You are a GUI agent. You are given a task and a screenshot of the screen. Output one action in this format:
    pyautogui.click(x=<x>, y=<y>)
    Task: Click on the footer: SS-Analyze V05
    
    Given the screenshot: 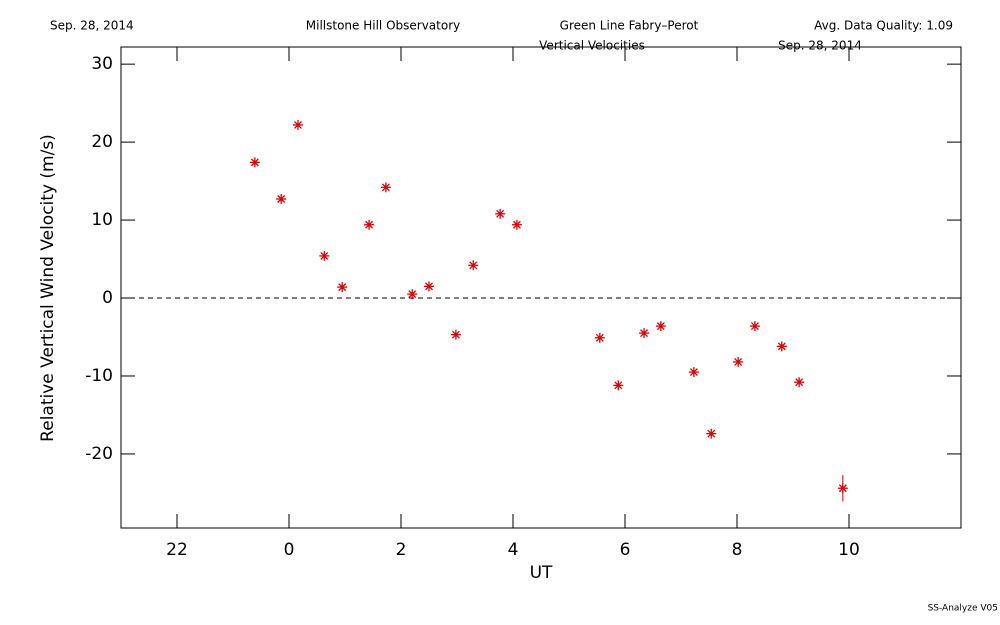 What is the action you would take?
    pyautogui.click(x=963, y=609)
    